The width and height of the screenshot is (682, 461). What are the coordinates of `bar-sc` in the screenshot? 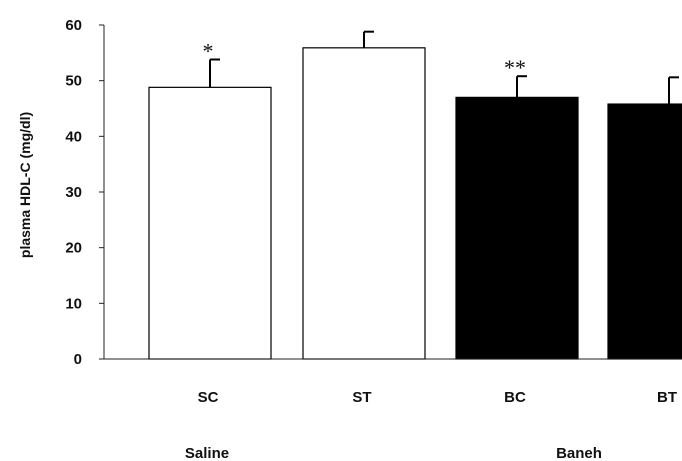 It's located at (210, 223).